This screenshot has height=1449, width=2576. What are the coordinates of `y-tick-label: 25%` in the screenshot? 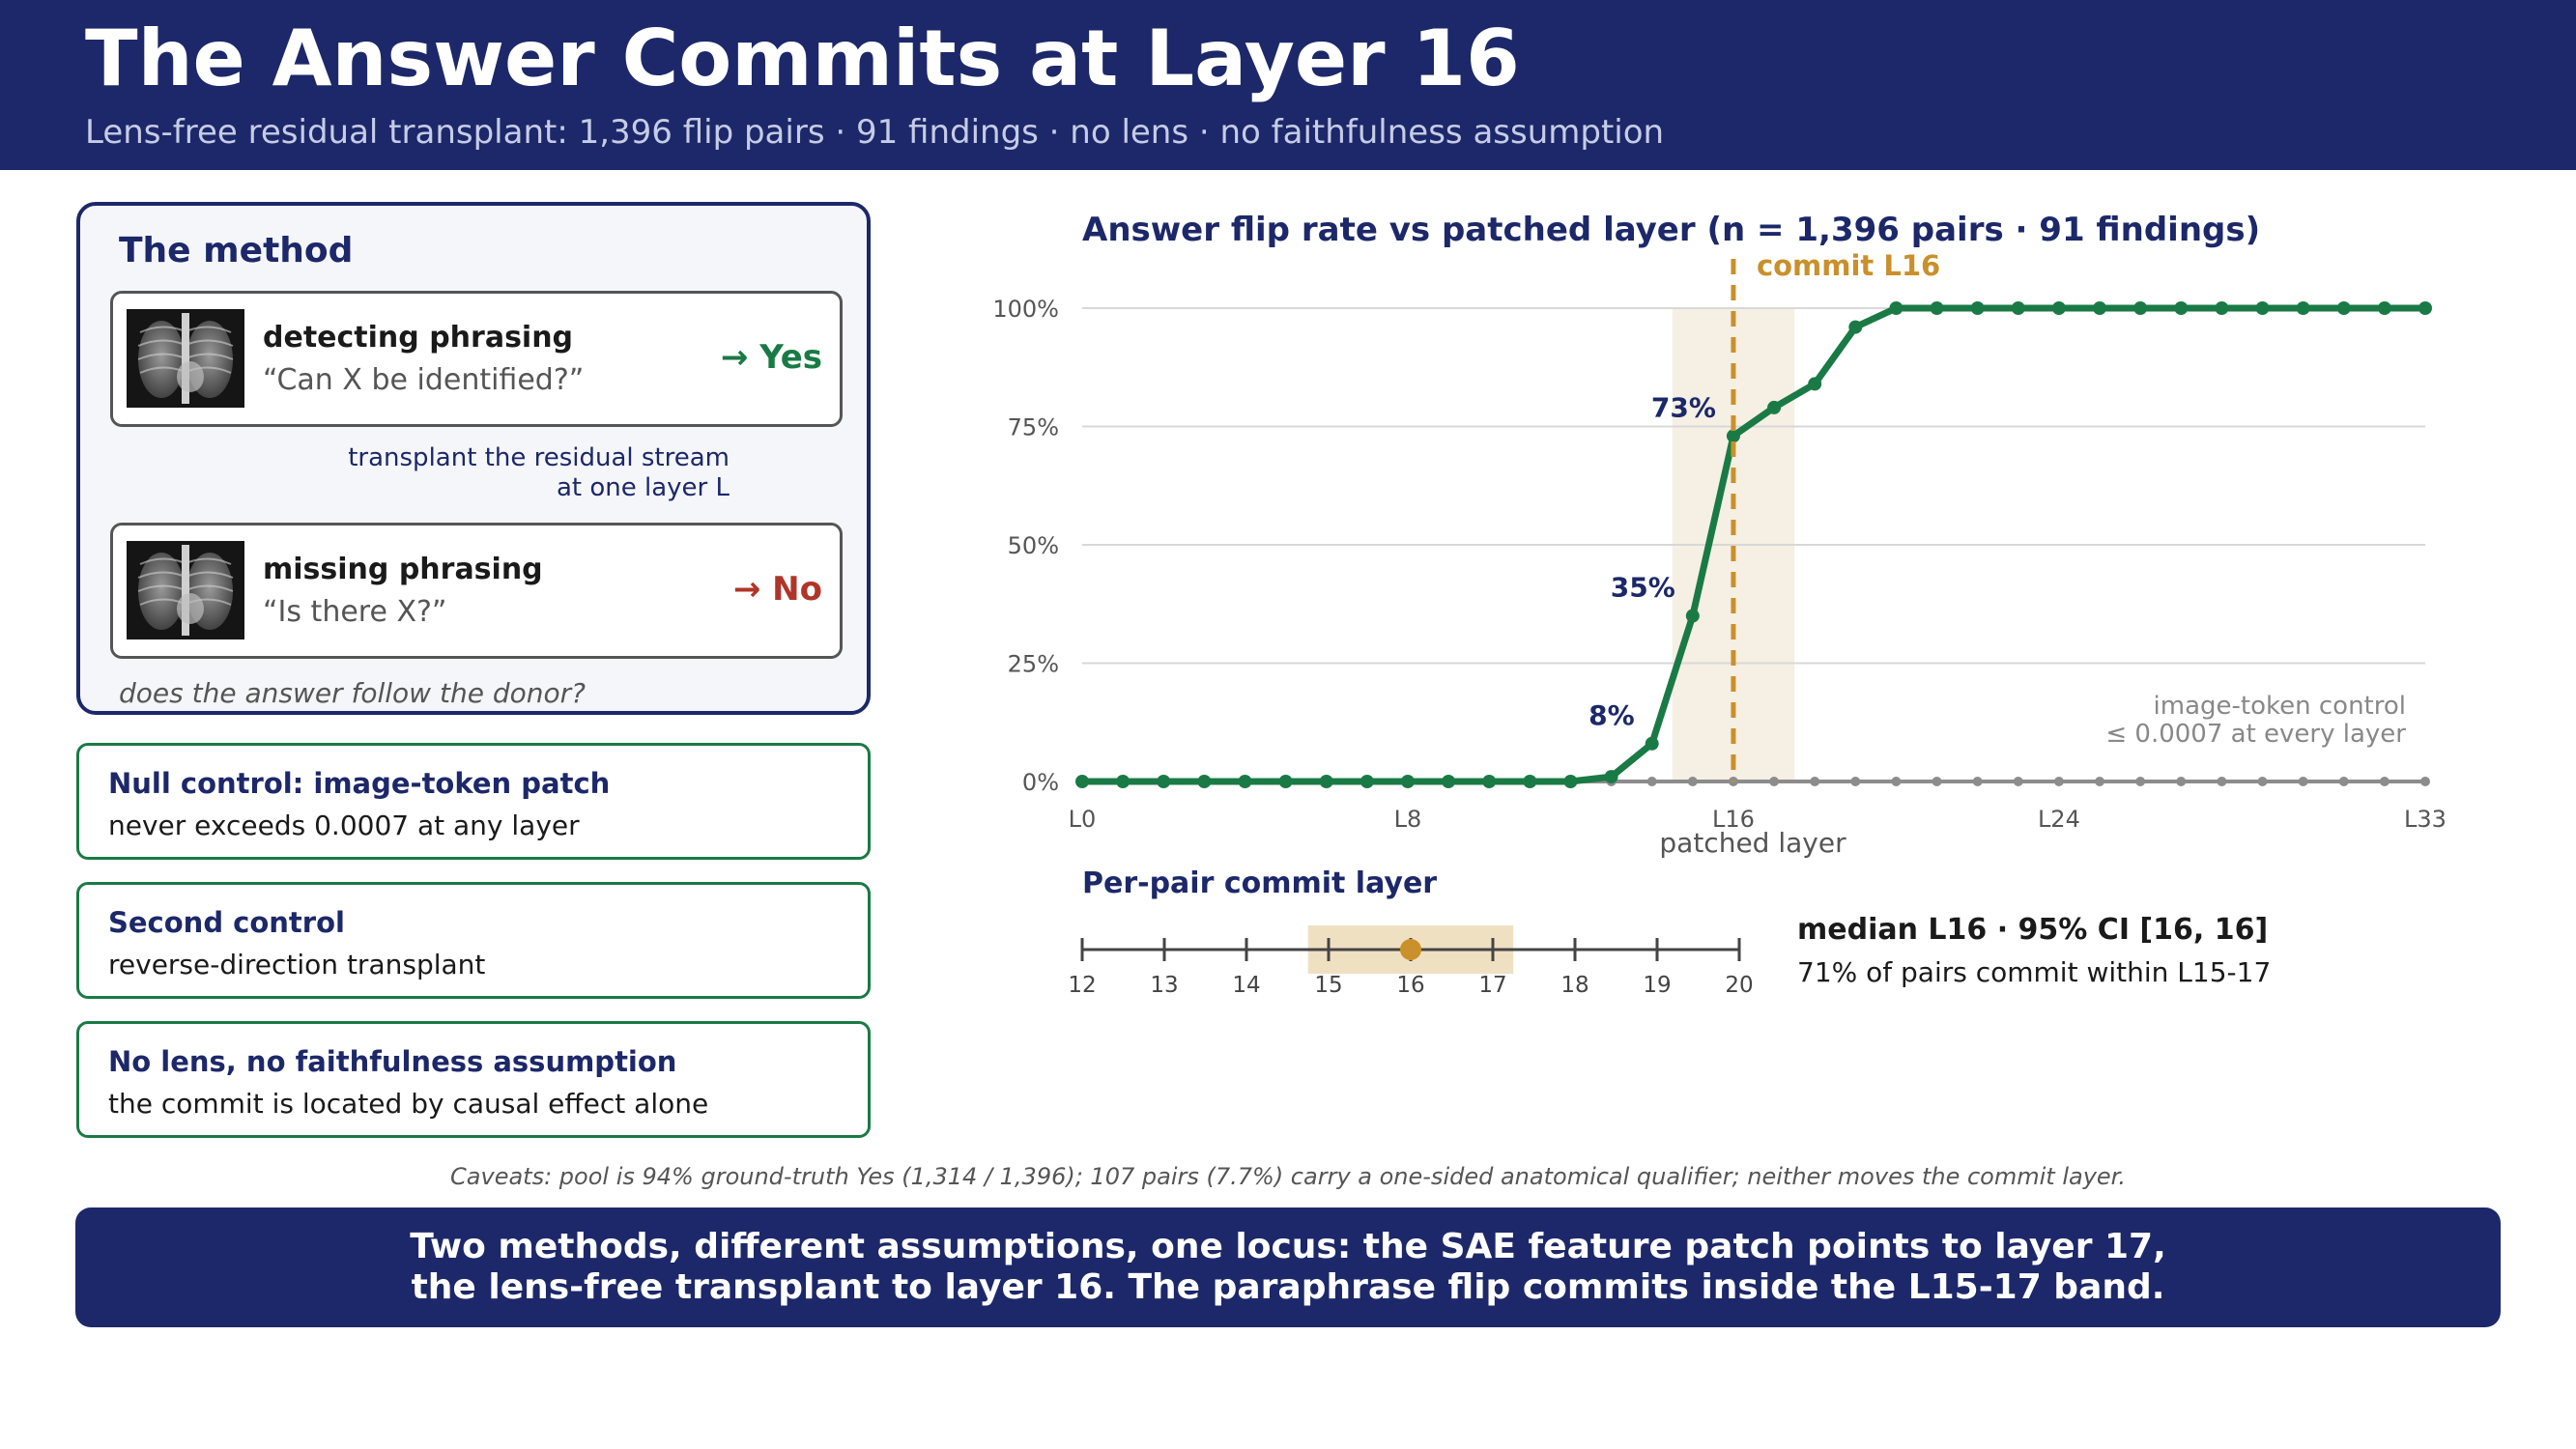 It's located at (1034, 664).